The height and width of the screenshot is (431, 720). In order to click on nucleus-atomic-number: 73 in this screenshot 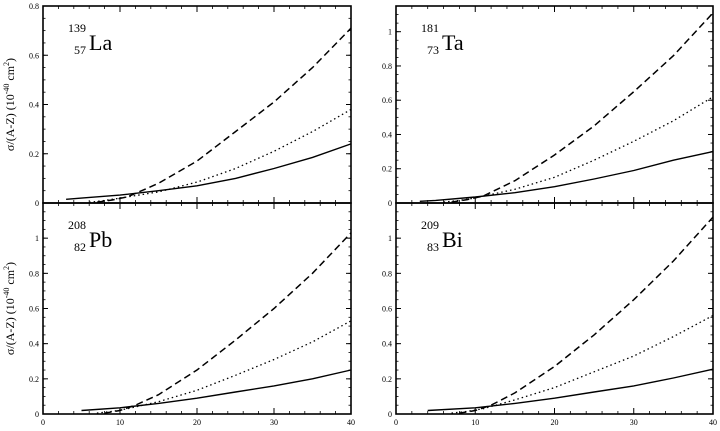, I will do `click(433, 50)`.